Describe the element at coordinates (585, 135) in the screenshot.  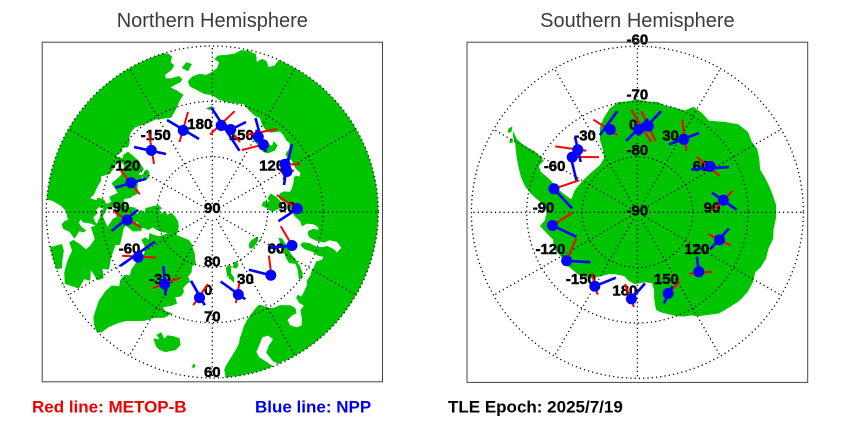
I see `svg-text: -30` at that location.